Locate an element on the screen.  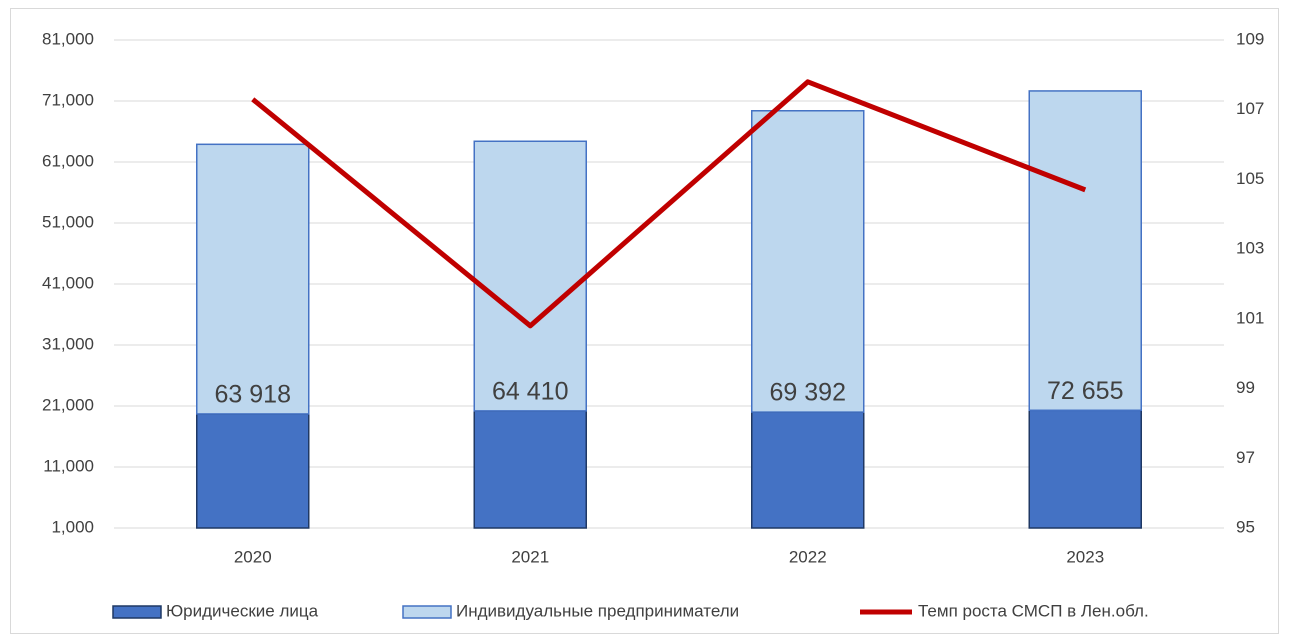
data-label: 69 392 is located at coordinates (808, 393).